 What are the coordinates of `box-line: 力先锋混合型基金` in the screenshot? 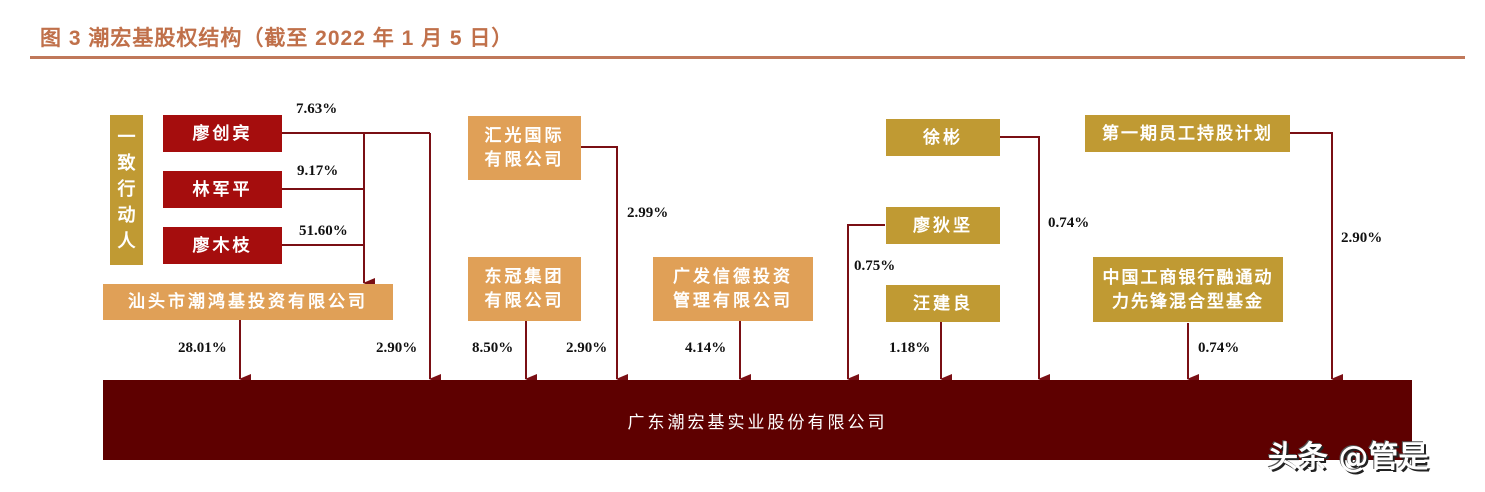 It's located at (1188, 301).